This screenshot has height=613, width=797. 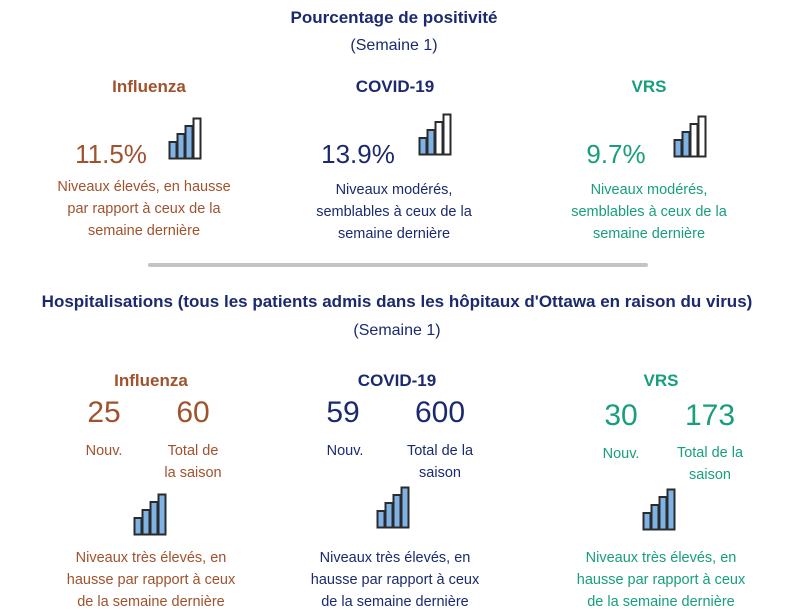 What do you see at coordinates (193, 462) in the screenshot?
I see `hospital-influenza-total-label: Total de la saison` at bounding box center [193, 462].